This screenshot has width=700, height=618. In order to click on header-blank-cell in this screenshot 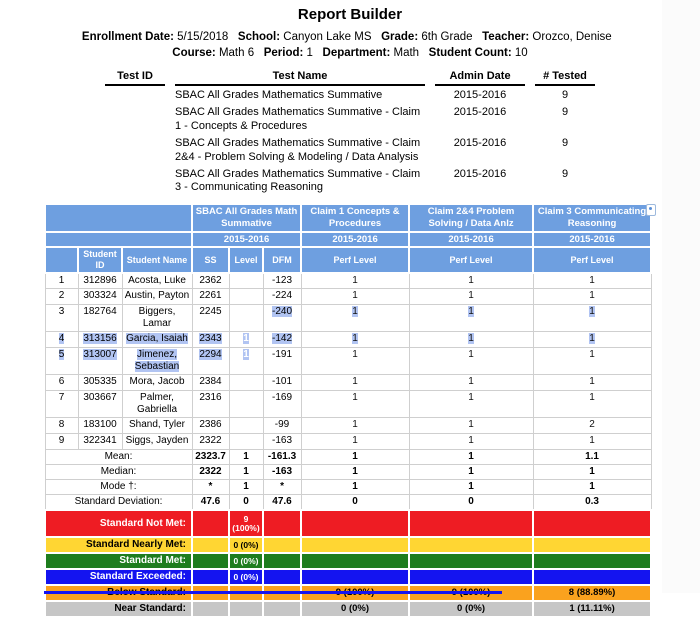, I will do `click(118, 239)`.